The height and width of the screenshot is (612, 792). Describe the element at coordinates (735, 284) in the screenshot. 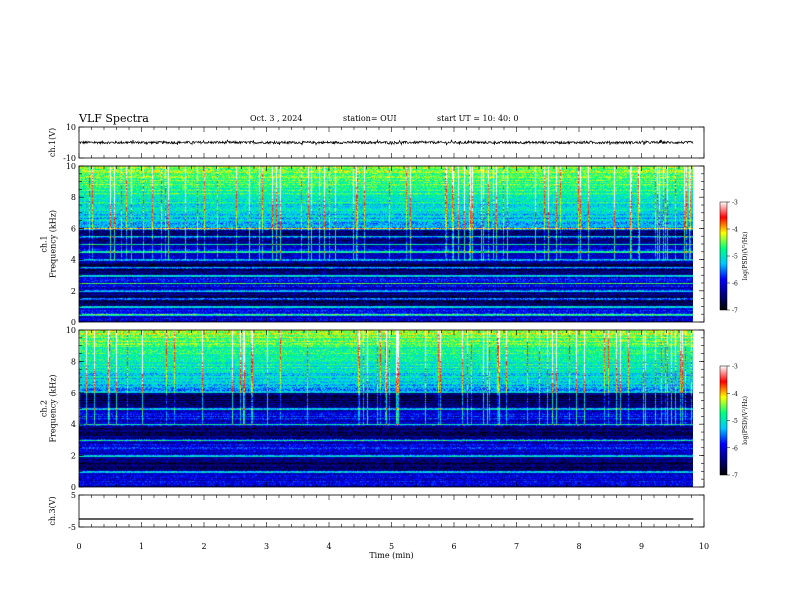

I see `ch1-spec-colorbar-tick-label: -6` at that location.